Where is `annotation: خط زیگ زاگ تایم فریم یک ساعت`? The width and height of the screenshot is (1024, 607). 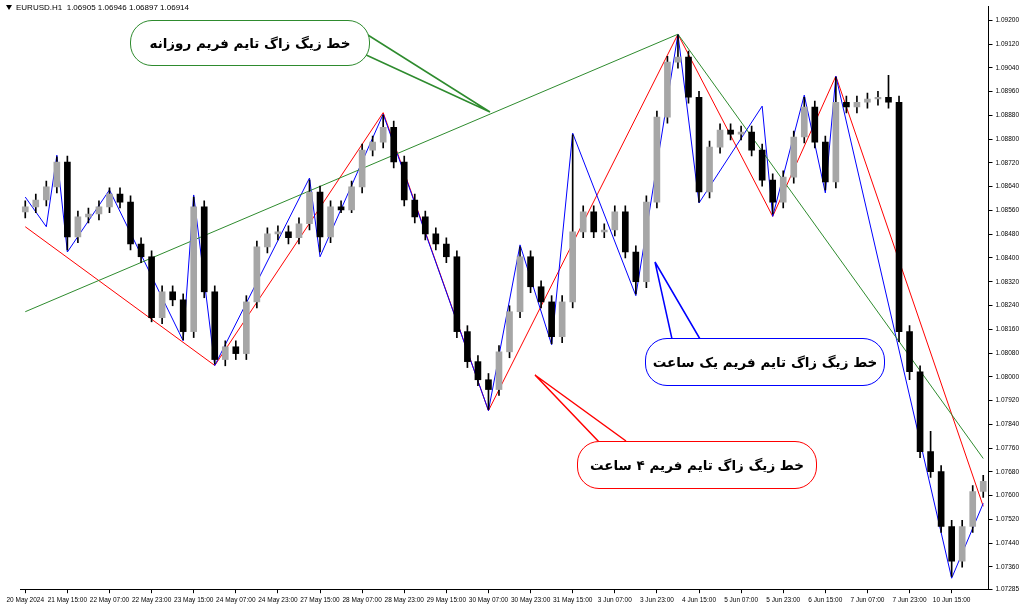 annotation: خط زیگ زاگ تایم فریم یک ساعت is located at coordinates (765, 362).